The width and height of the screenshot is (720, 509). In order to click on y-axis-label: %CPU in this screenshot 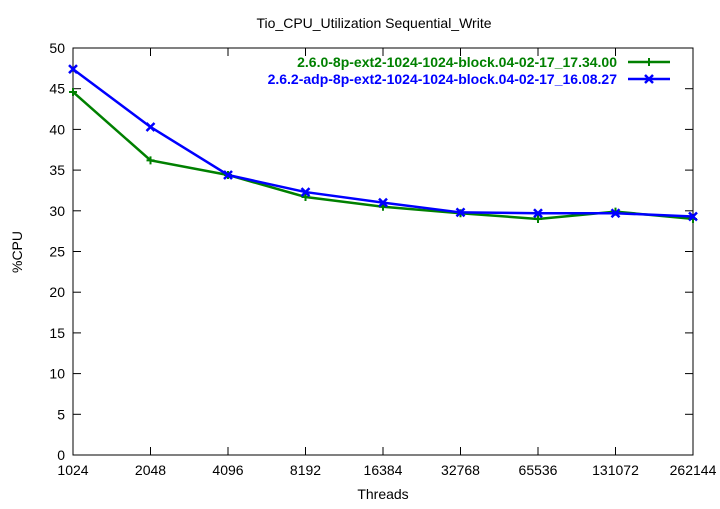, I will do `click(17, 252)`.